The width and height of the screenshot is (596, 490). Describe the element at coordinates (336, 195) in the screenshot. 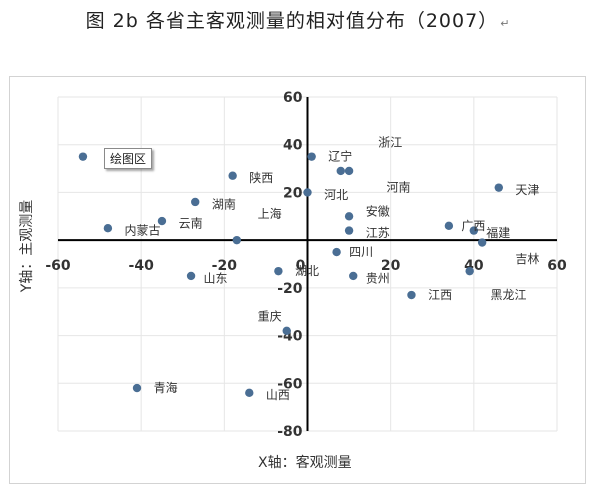

I see `point-label: 河北` at that location.